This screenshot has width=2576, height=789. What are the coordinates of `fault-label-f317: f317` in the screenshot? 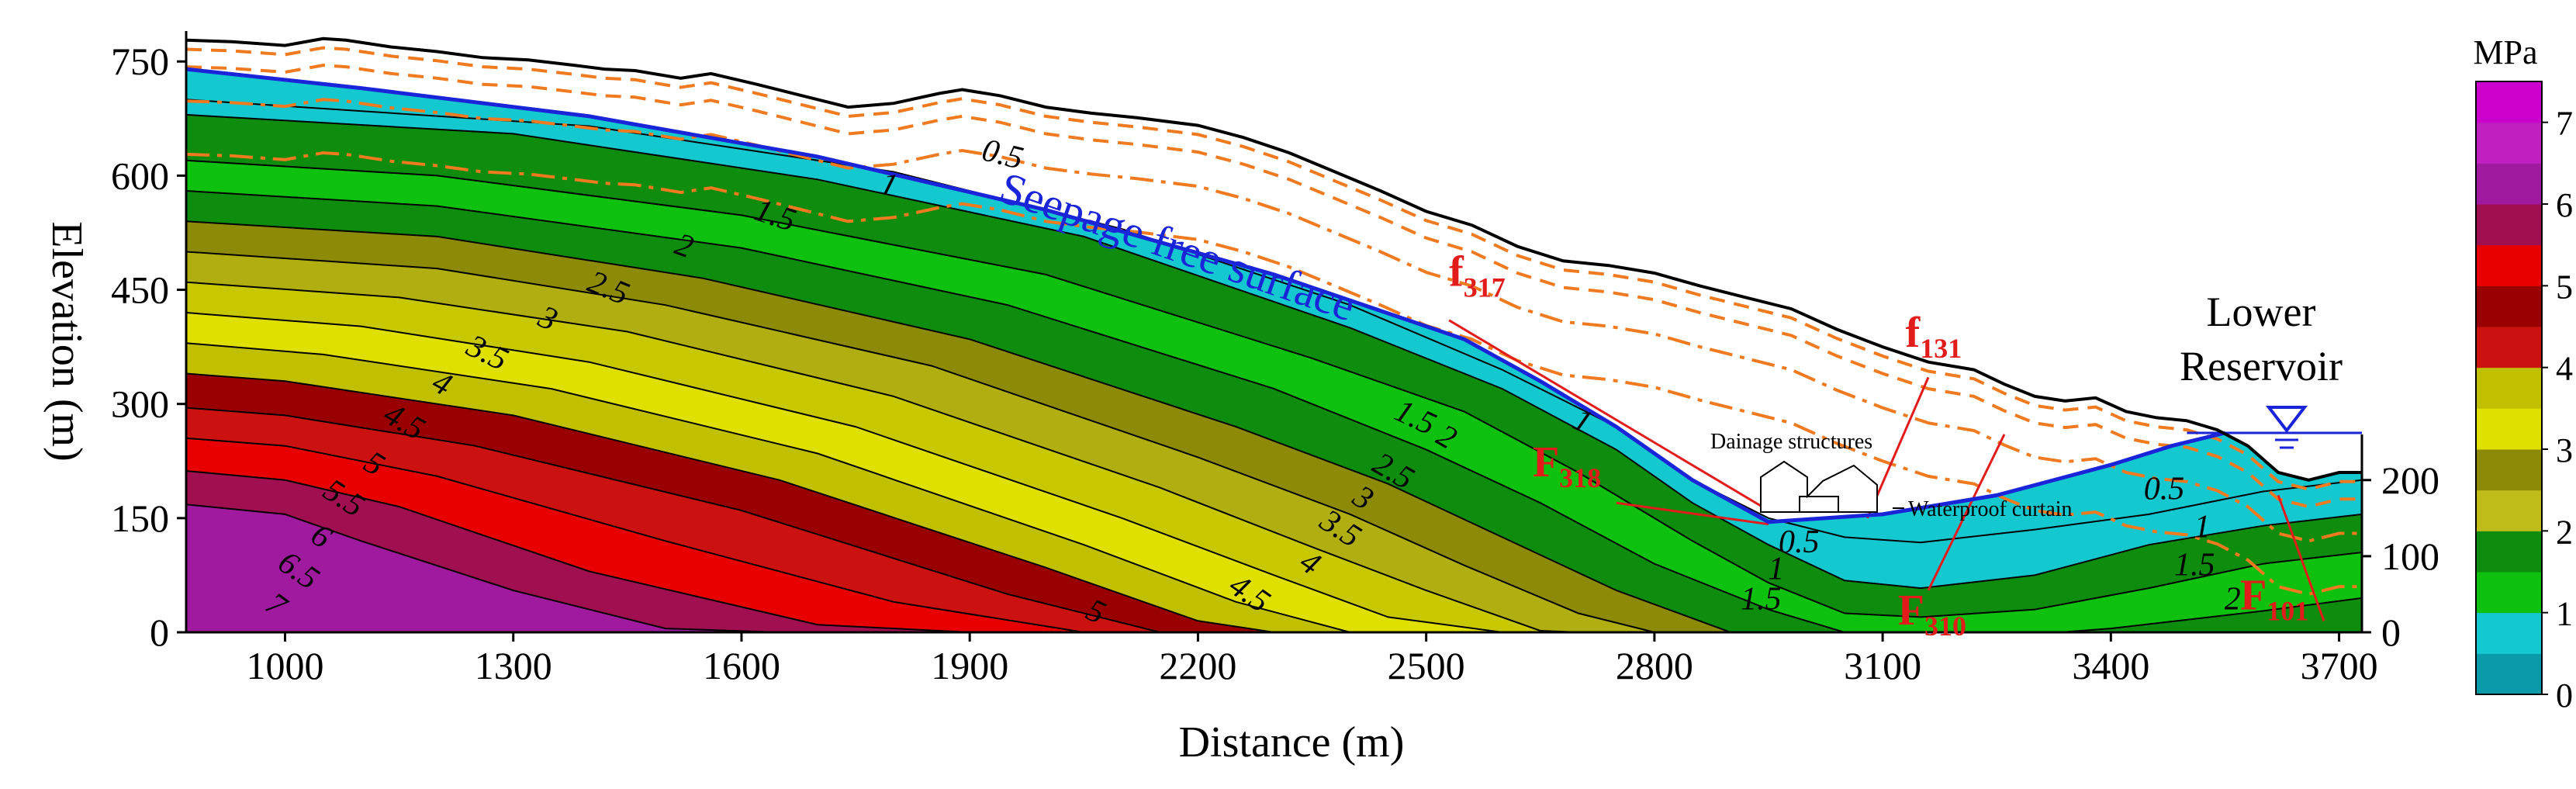 It's located at (1477, 275).